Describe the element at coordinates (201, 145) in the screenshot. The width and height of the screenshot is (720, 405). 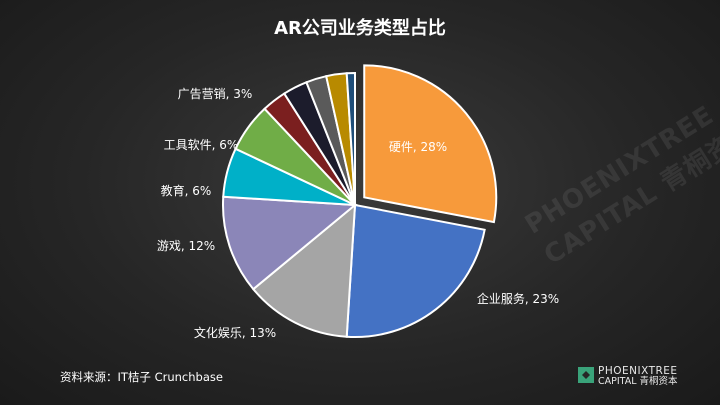
I see `slice-label: 工具软件, 6%` at that location.